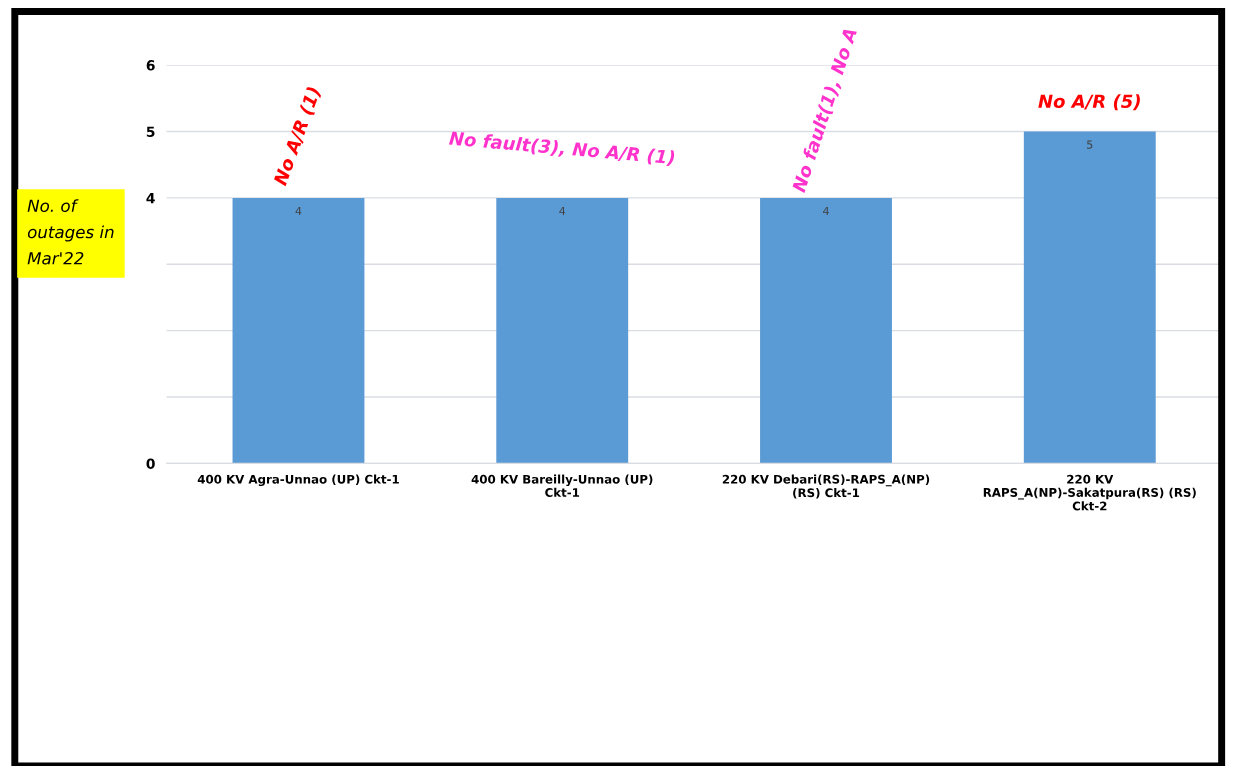  What do you see at coordinates (150, 131) in the screenshot?
I see `y-tick-label: 5` at bounding box center [150, 131].